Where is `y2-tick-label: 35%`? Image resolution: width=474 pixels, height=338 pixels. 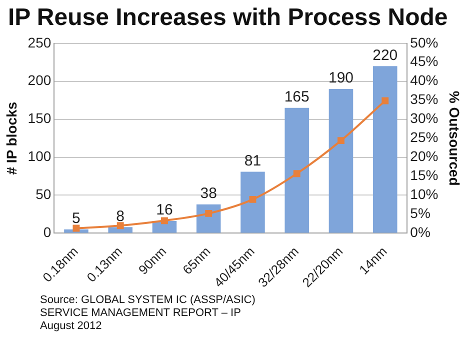 y2-tick-label: 35% is located at coordinates (424, 99).